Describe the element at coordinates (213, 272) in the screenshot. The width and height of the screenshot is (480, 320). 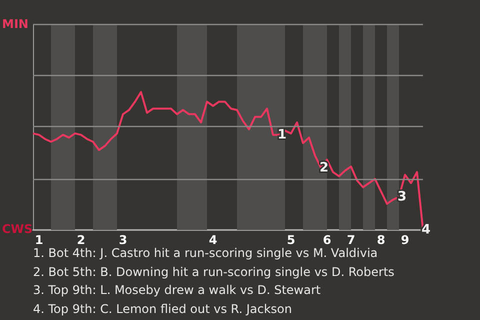
I see `text: 2. Bot 5th: B. Downing hit a run-scoring single vs D. Roberts` at that location.